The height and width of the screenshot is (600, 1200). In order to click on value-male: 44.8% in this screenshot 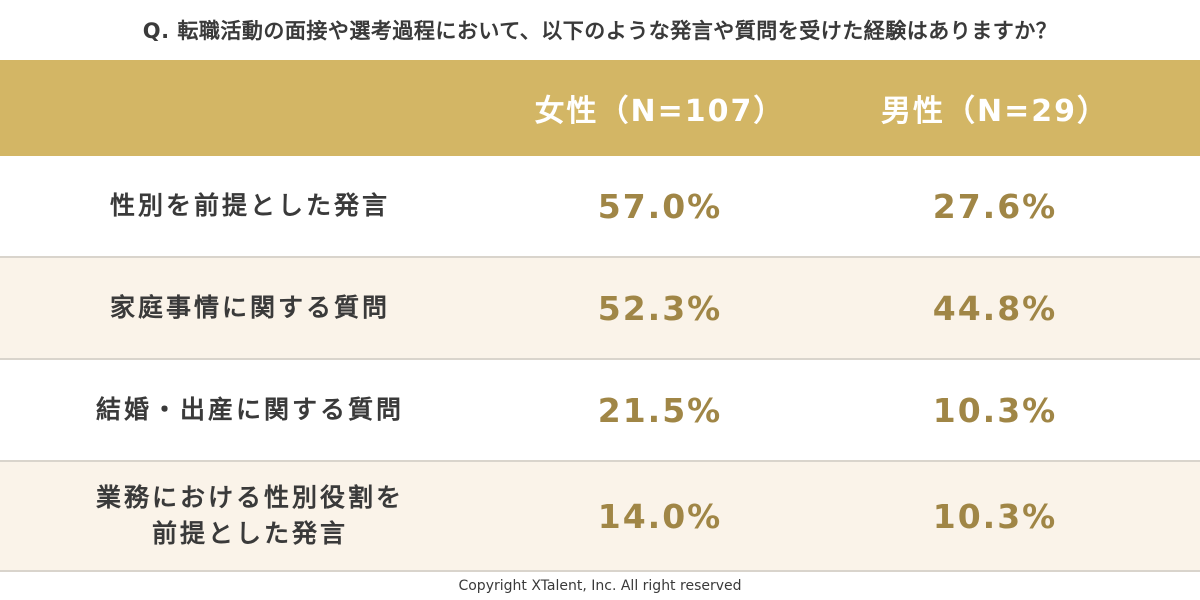, I will do `click(995, 308)`.